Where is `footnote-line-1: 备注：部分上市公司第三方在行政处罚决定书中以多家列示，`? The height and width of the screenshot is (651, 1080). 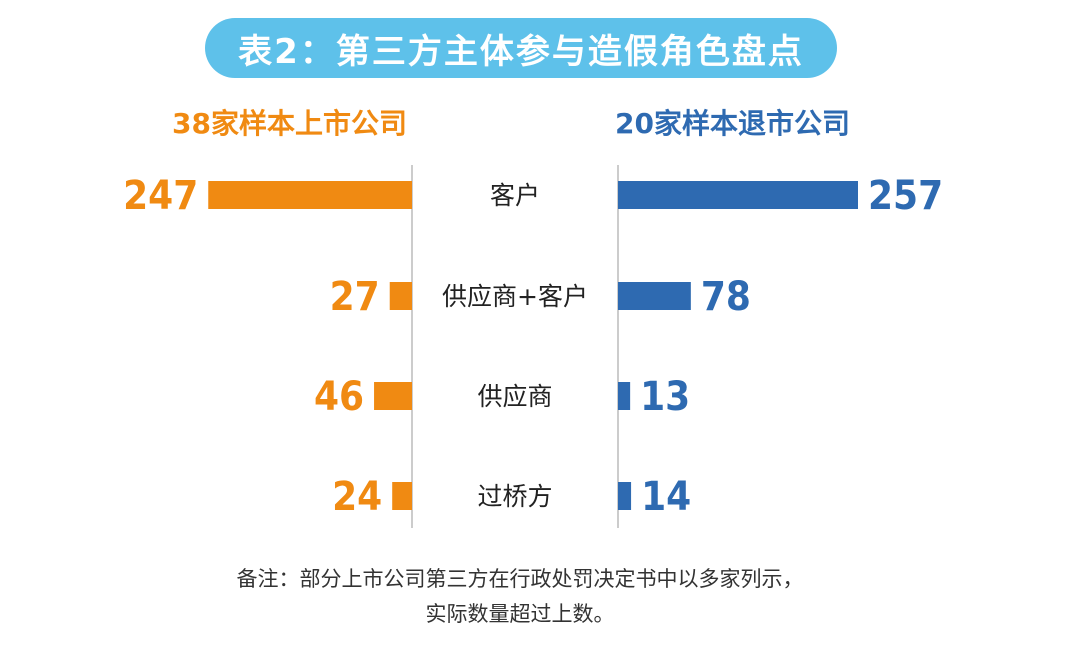 footnote-line-1: 备注：部分上市公司第三方在行政处罚决定书中以多家列示， is located at coordinates (520, 579).